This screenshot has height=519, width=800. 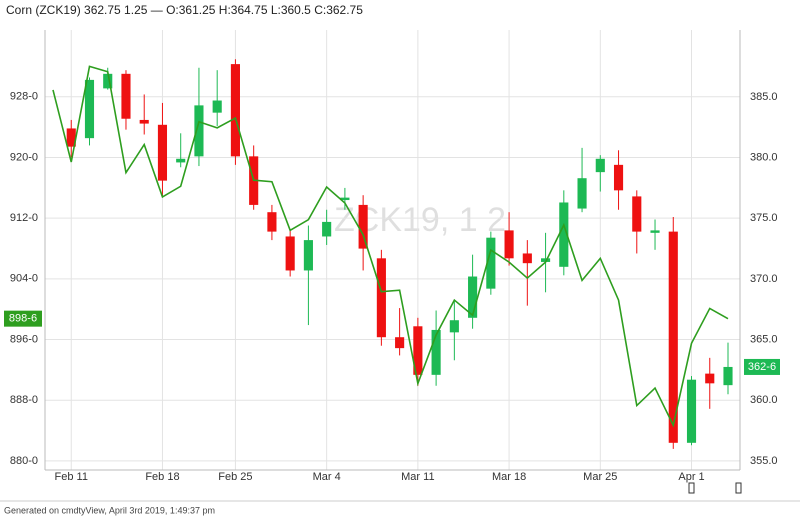 I want to click on y-tick-label: 912-0, so click(x=24, y=218).